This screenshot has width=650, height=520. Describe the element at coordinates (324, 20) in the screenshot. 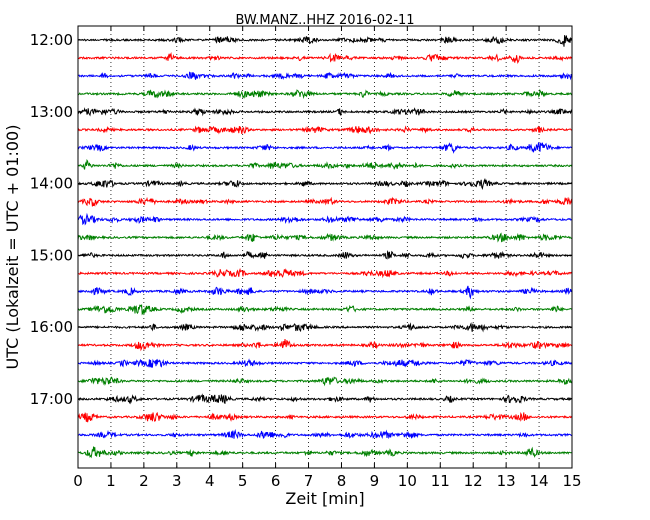

I see `chart-title: BW.MANZ..HHZ 2016-02-11` at that location.